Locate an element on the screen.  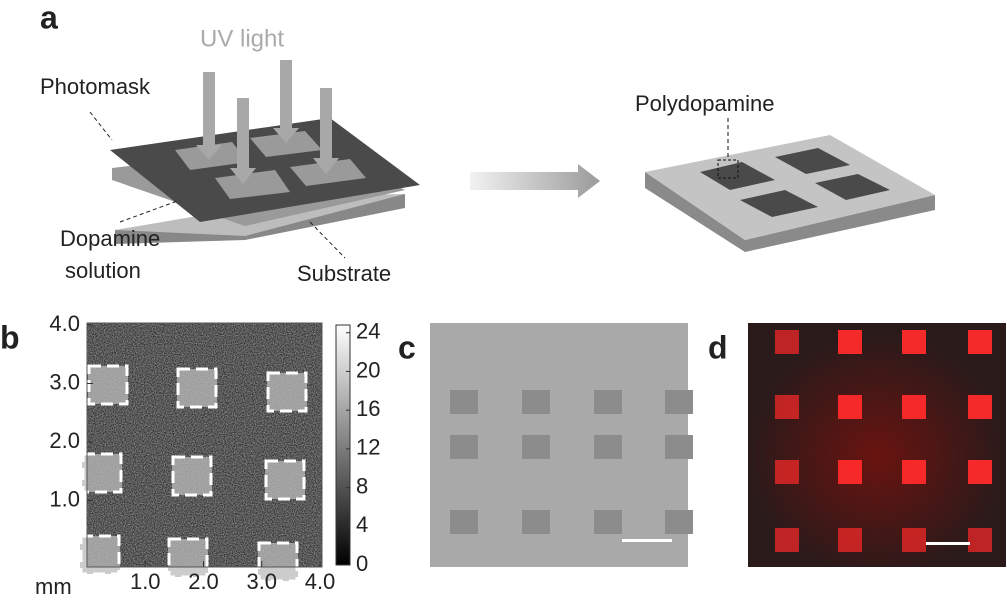
fluorescence-image is located at coordinates (877, 445).